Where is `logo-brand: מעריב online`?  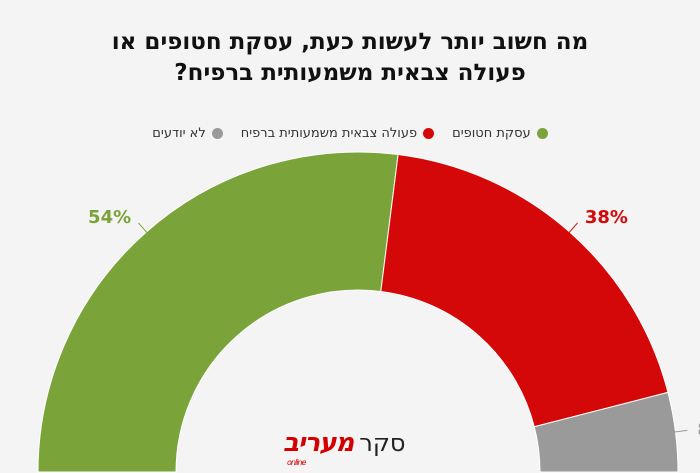
logo-brand: מעריב online is located at coordinates (318, 447).